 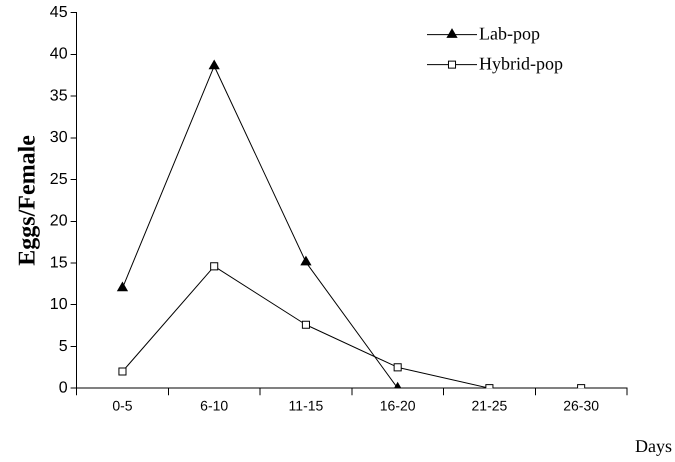 I want to click on y-tick-label: 5, so click(x=63, y=346).